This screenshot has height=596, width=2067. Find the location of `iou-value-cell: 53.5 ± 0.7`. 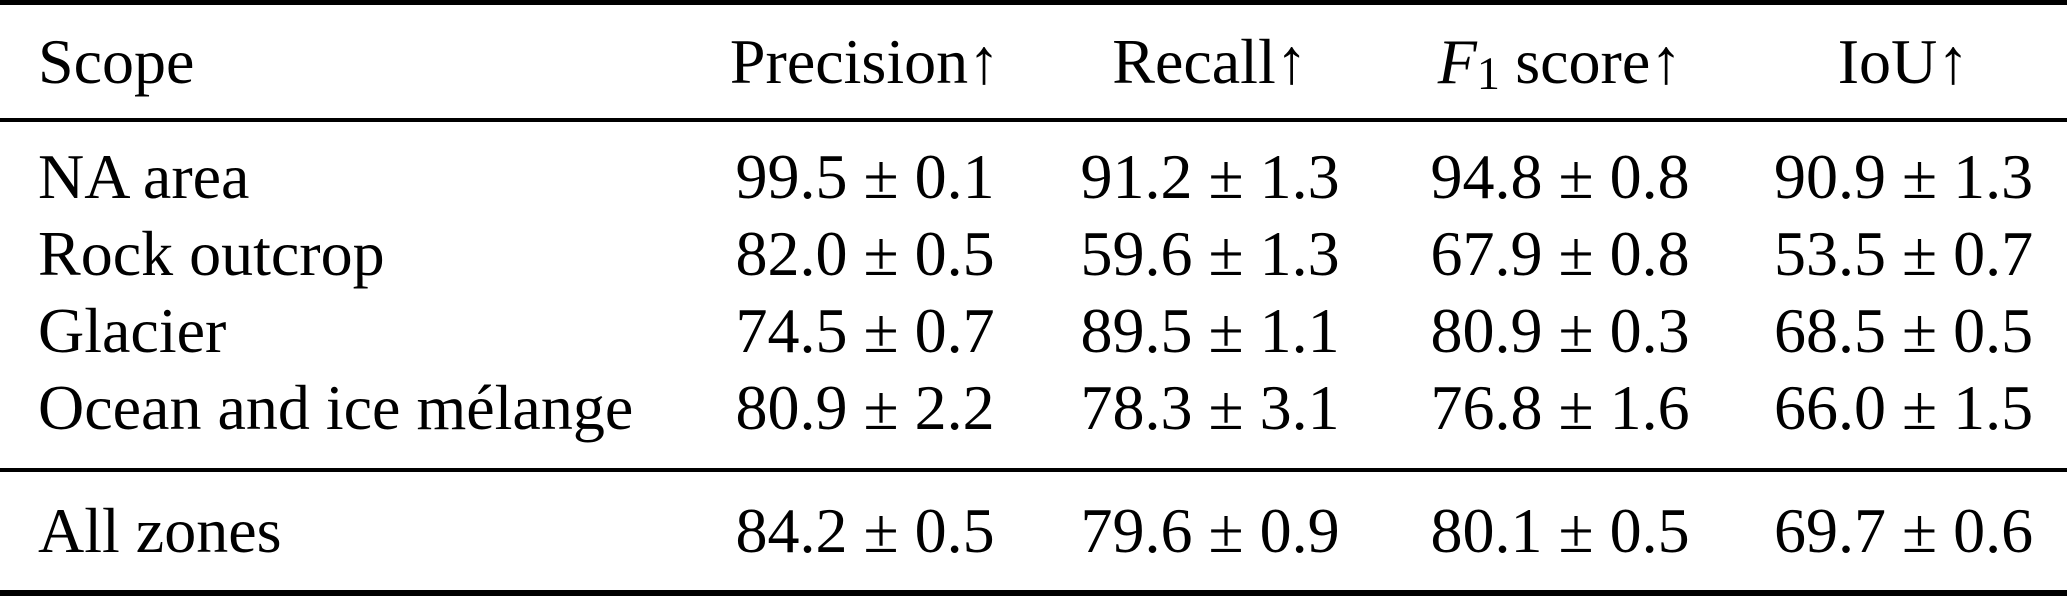

iou-value-cell: 53.5 ± 0.7 is located at coordinates (1903, 253).